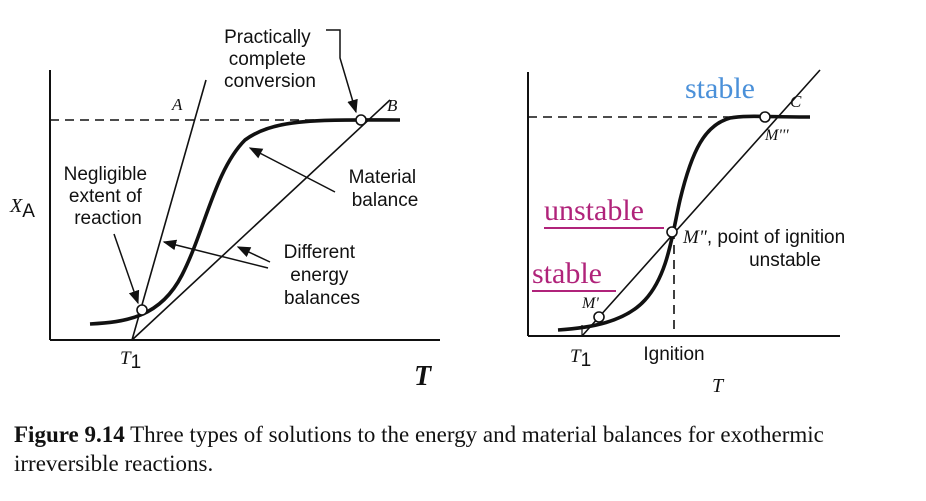  I want to click on right-x-axis-label: T, so click(718, 386).